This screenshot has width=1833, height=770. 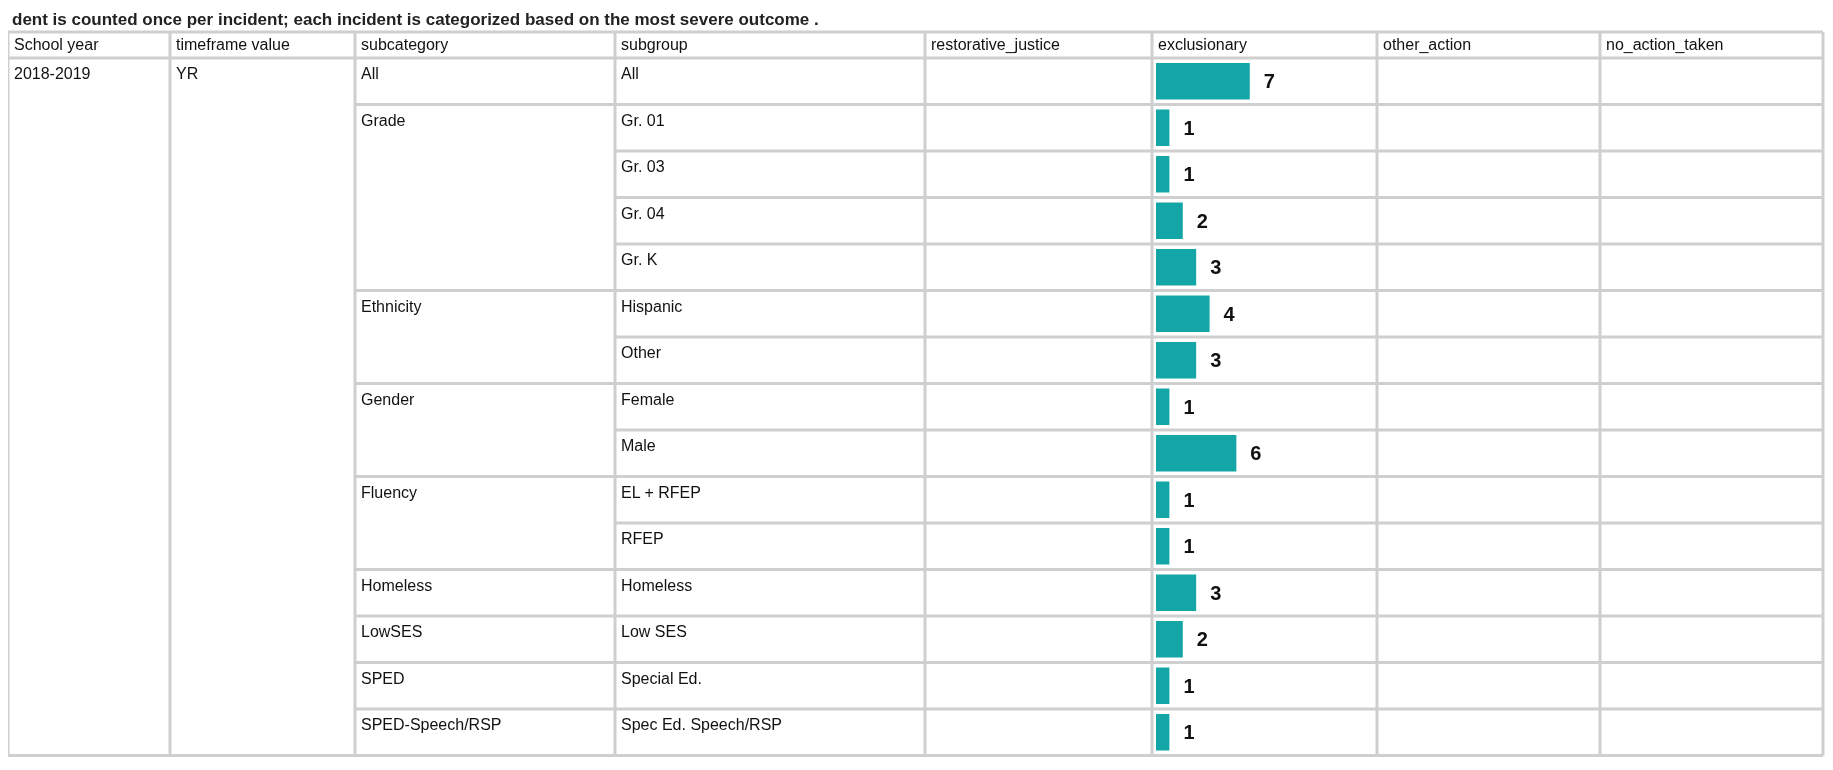 What do you see at coordinates (643, 120) in the screenshot?
I see `y-tick-label: Gr. 01` at bounding box center [643, 120].